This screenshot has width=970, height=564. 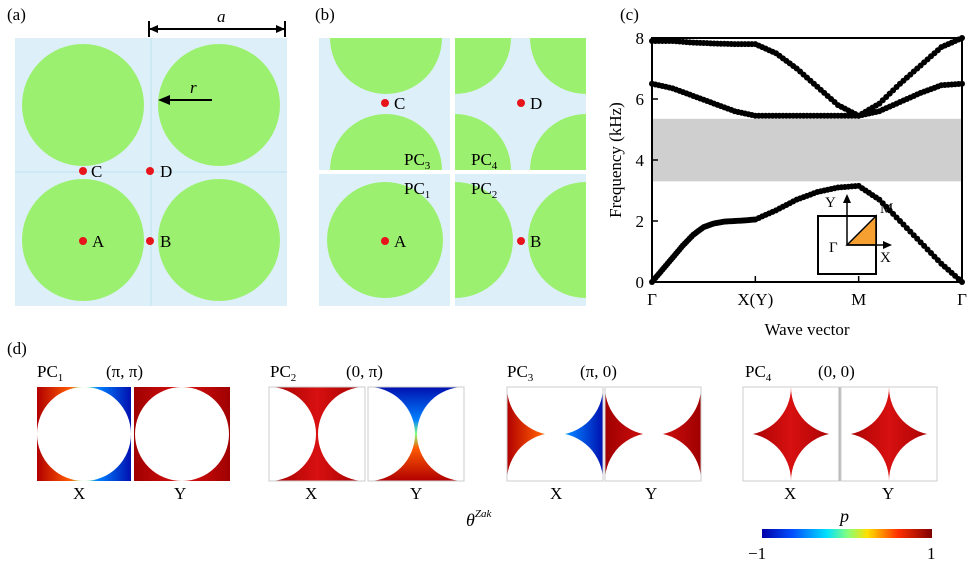 I want to click on inset-m-label: M, so click(x=886, y=209).